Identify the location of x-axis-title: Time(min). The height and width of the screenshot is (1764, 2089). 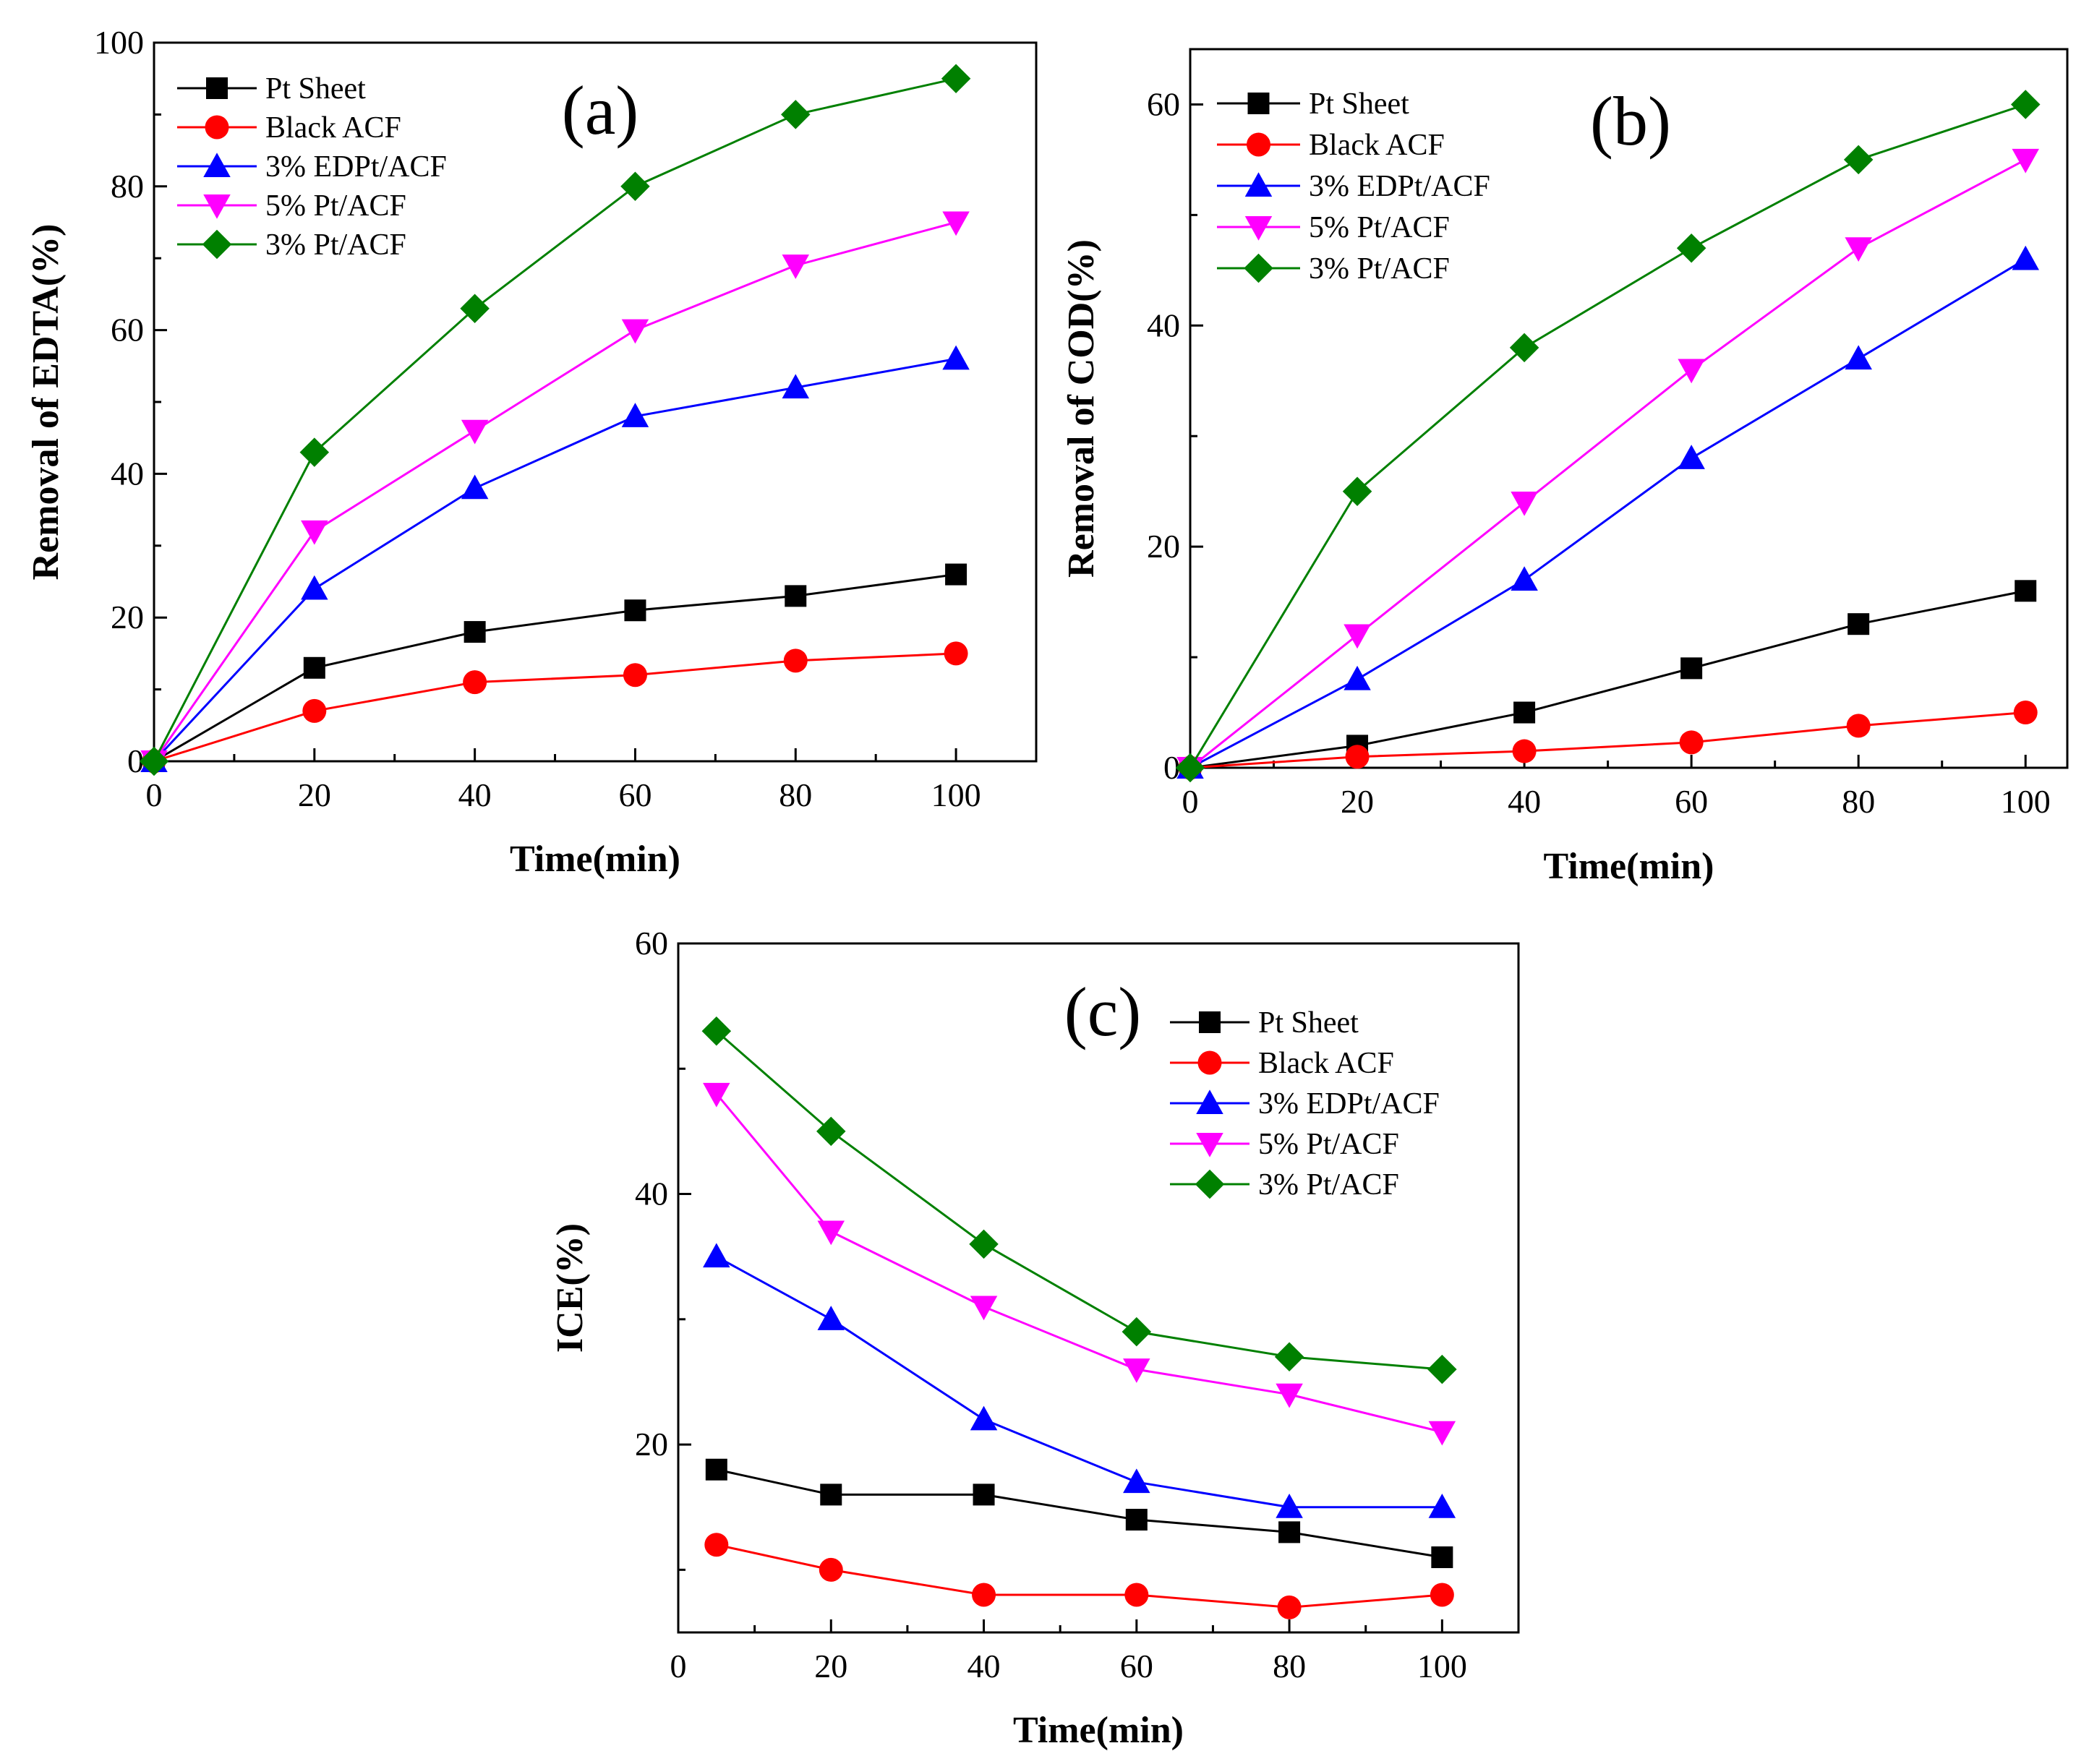
(595, 859).